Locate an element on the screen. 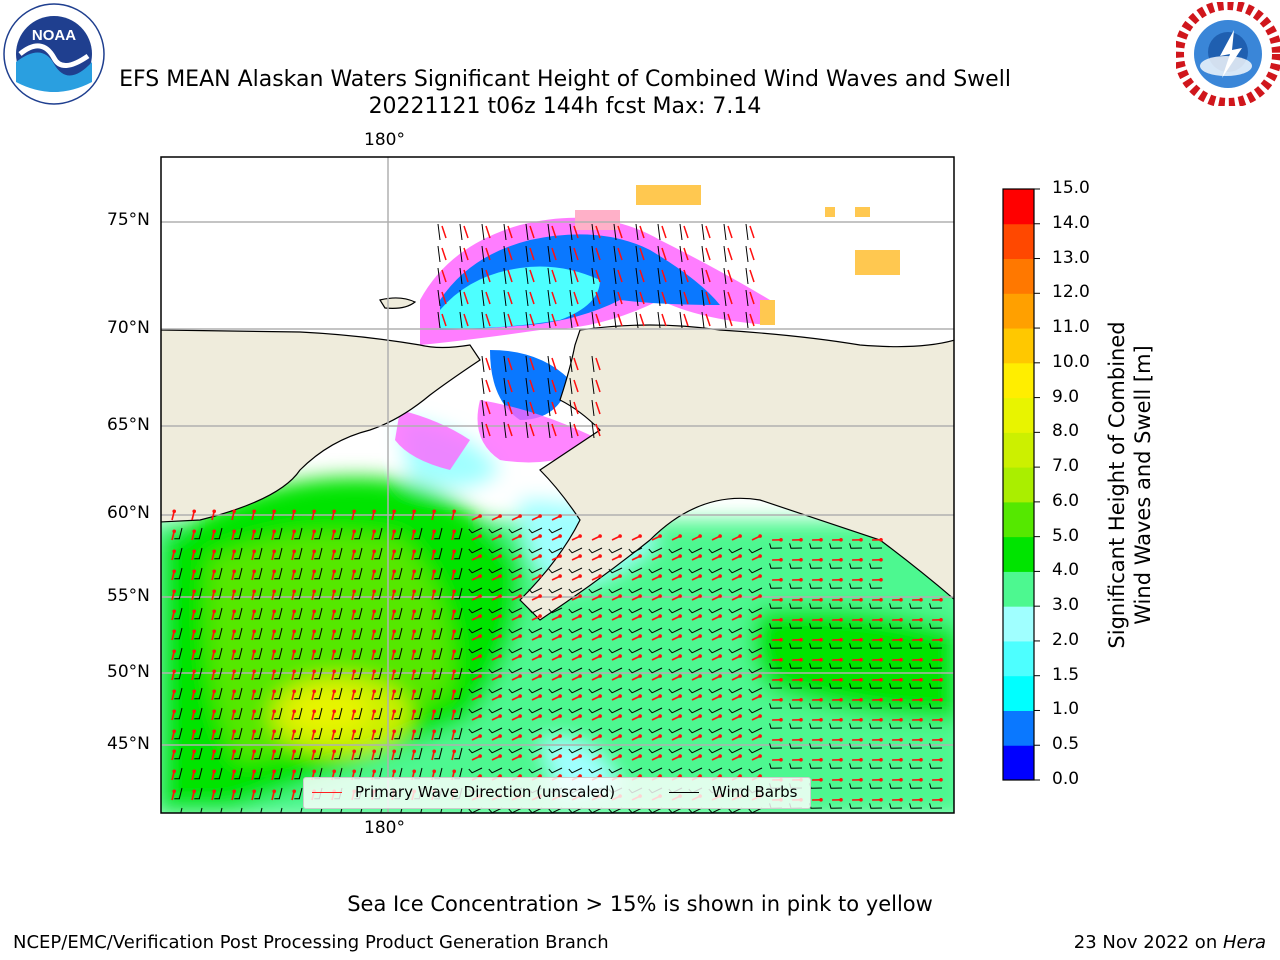  noaa-logo: NOAA is located at coordinates (54, 54).